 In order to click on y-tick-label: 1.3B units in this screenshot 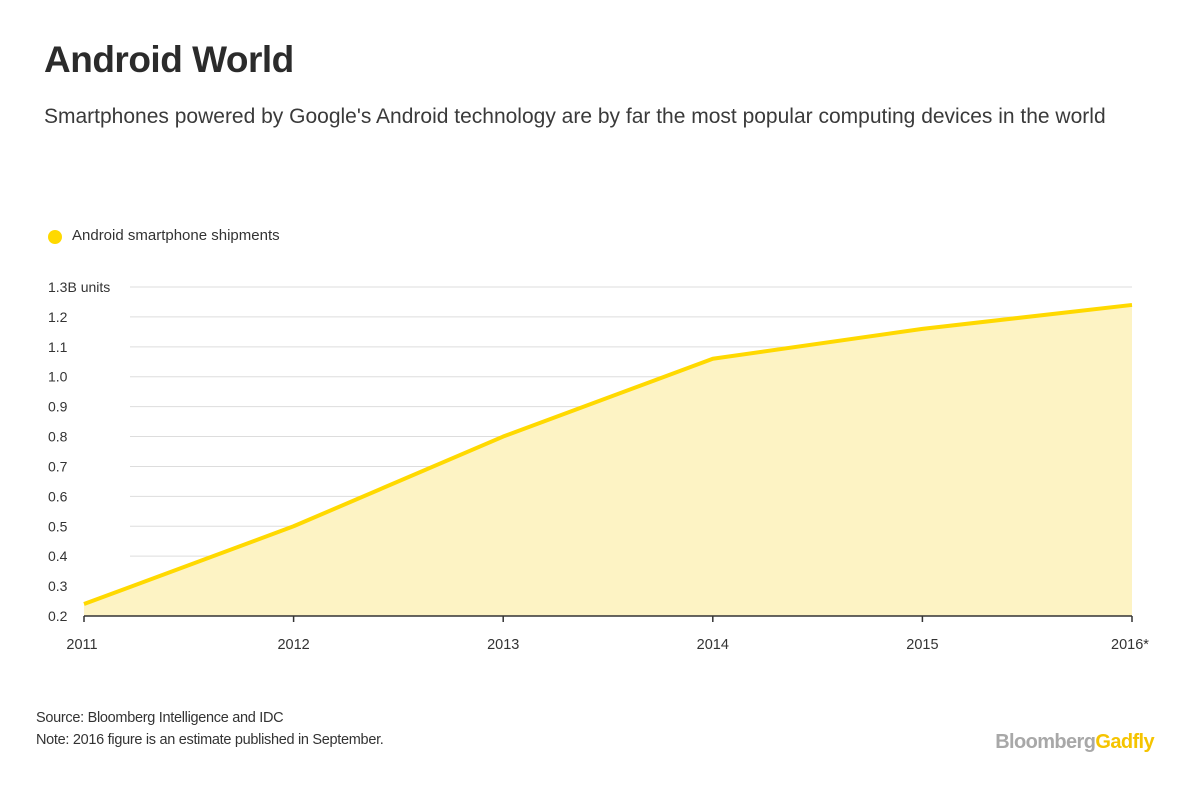, I will do `click(79, 287)`.